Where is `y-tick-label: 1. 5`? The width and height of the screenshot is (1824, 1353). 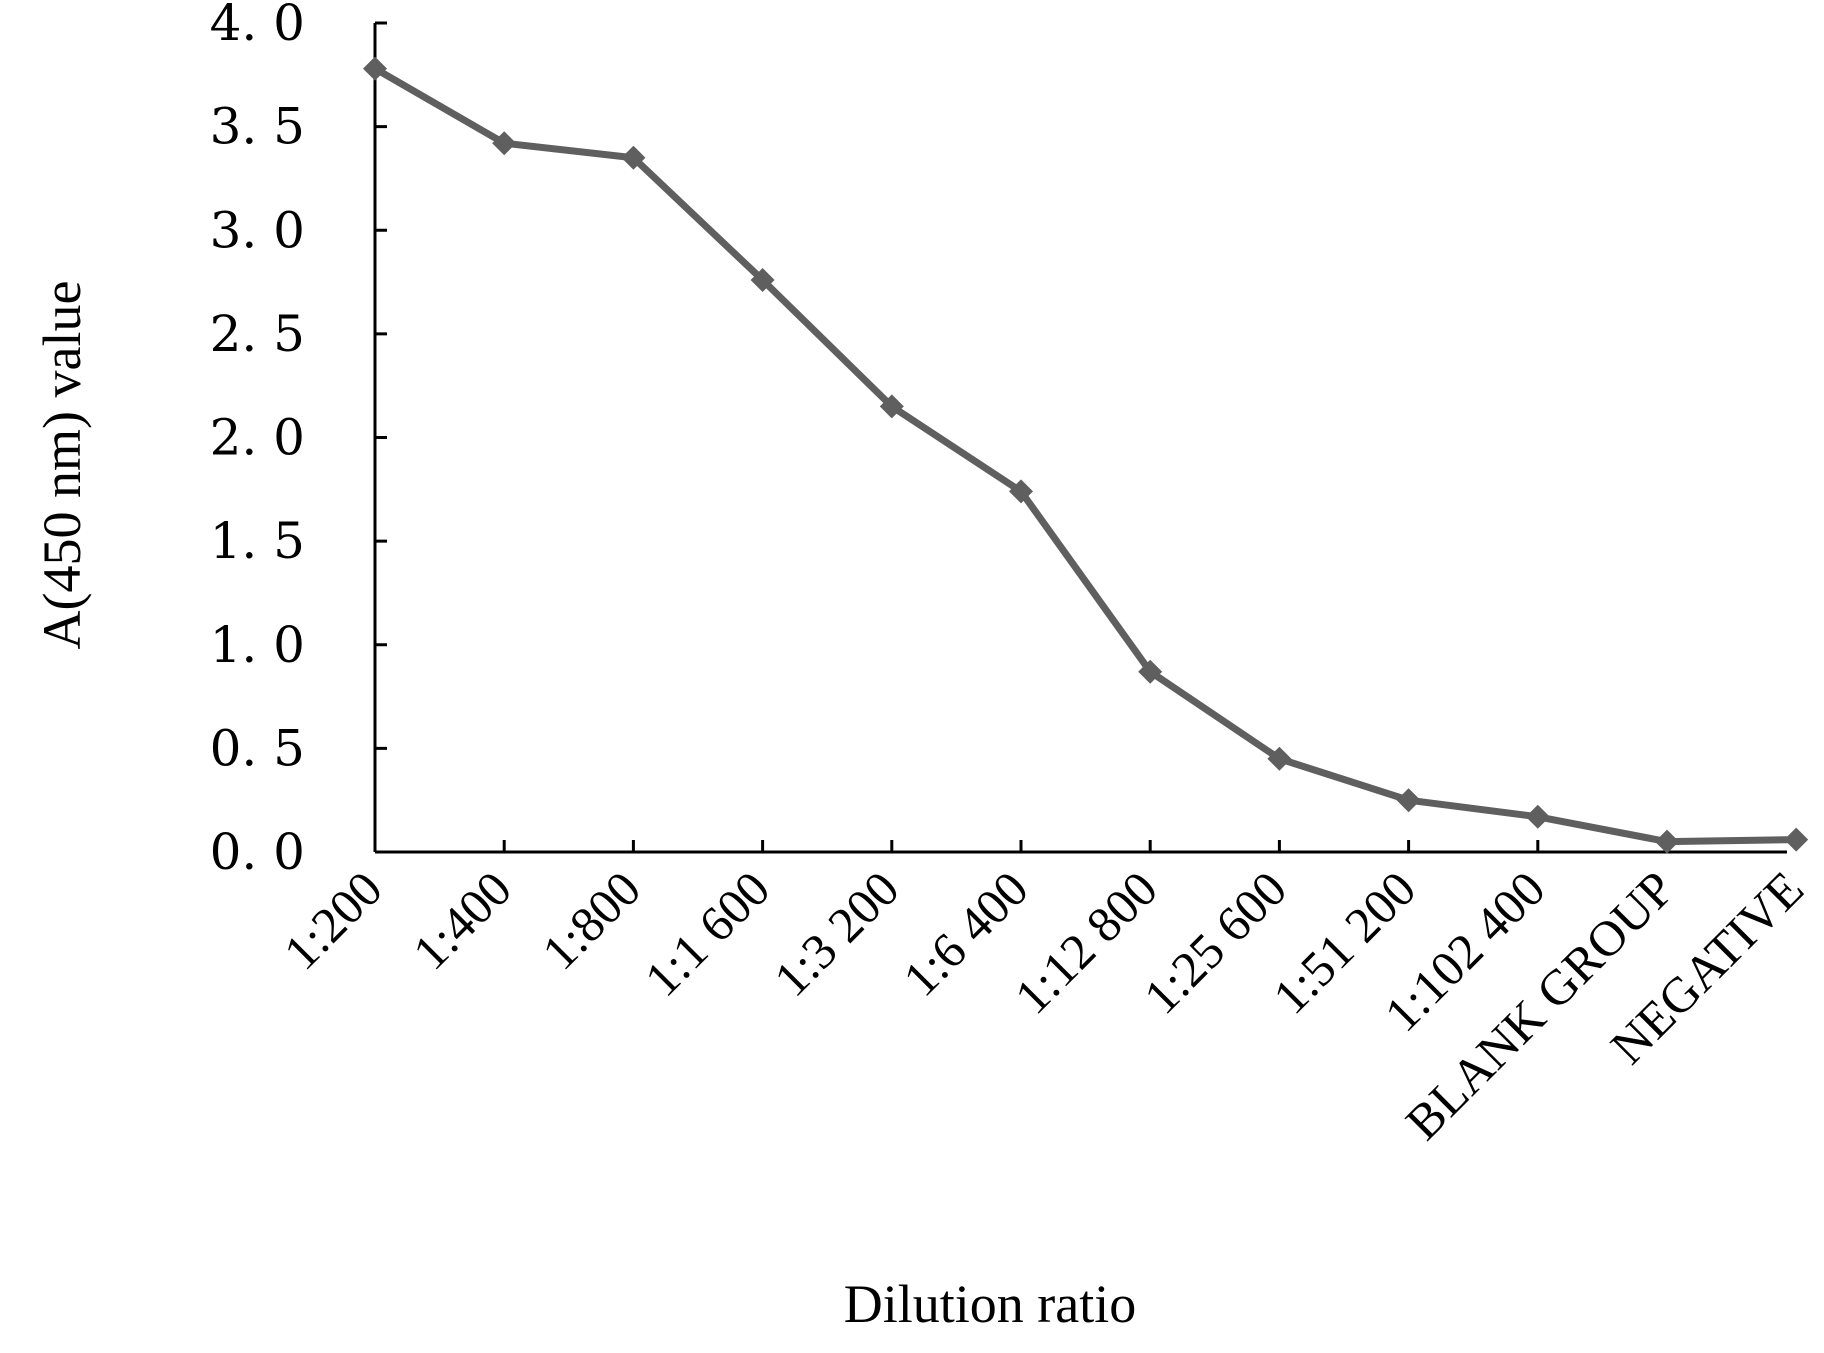 y-tick-label: 1. 5 is located at coordinates (257, 541).